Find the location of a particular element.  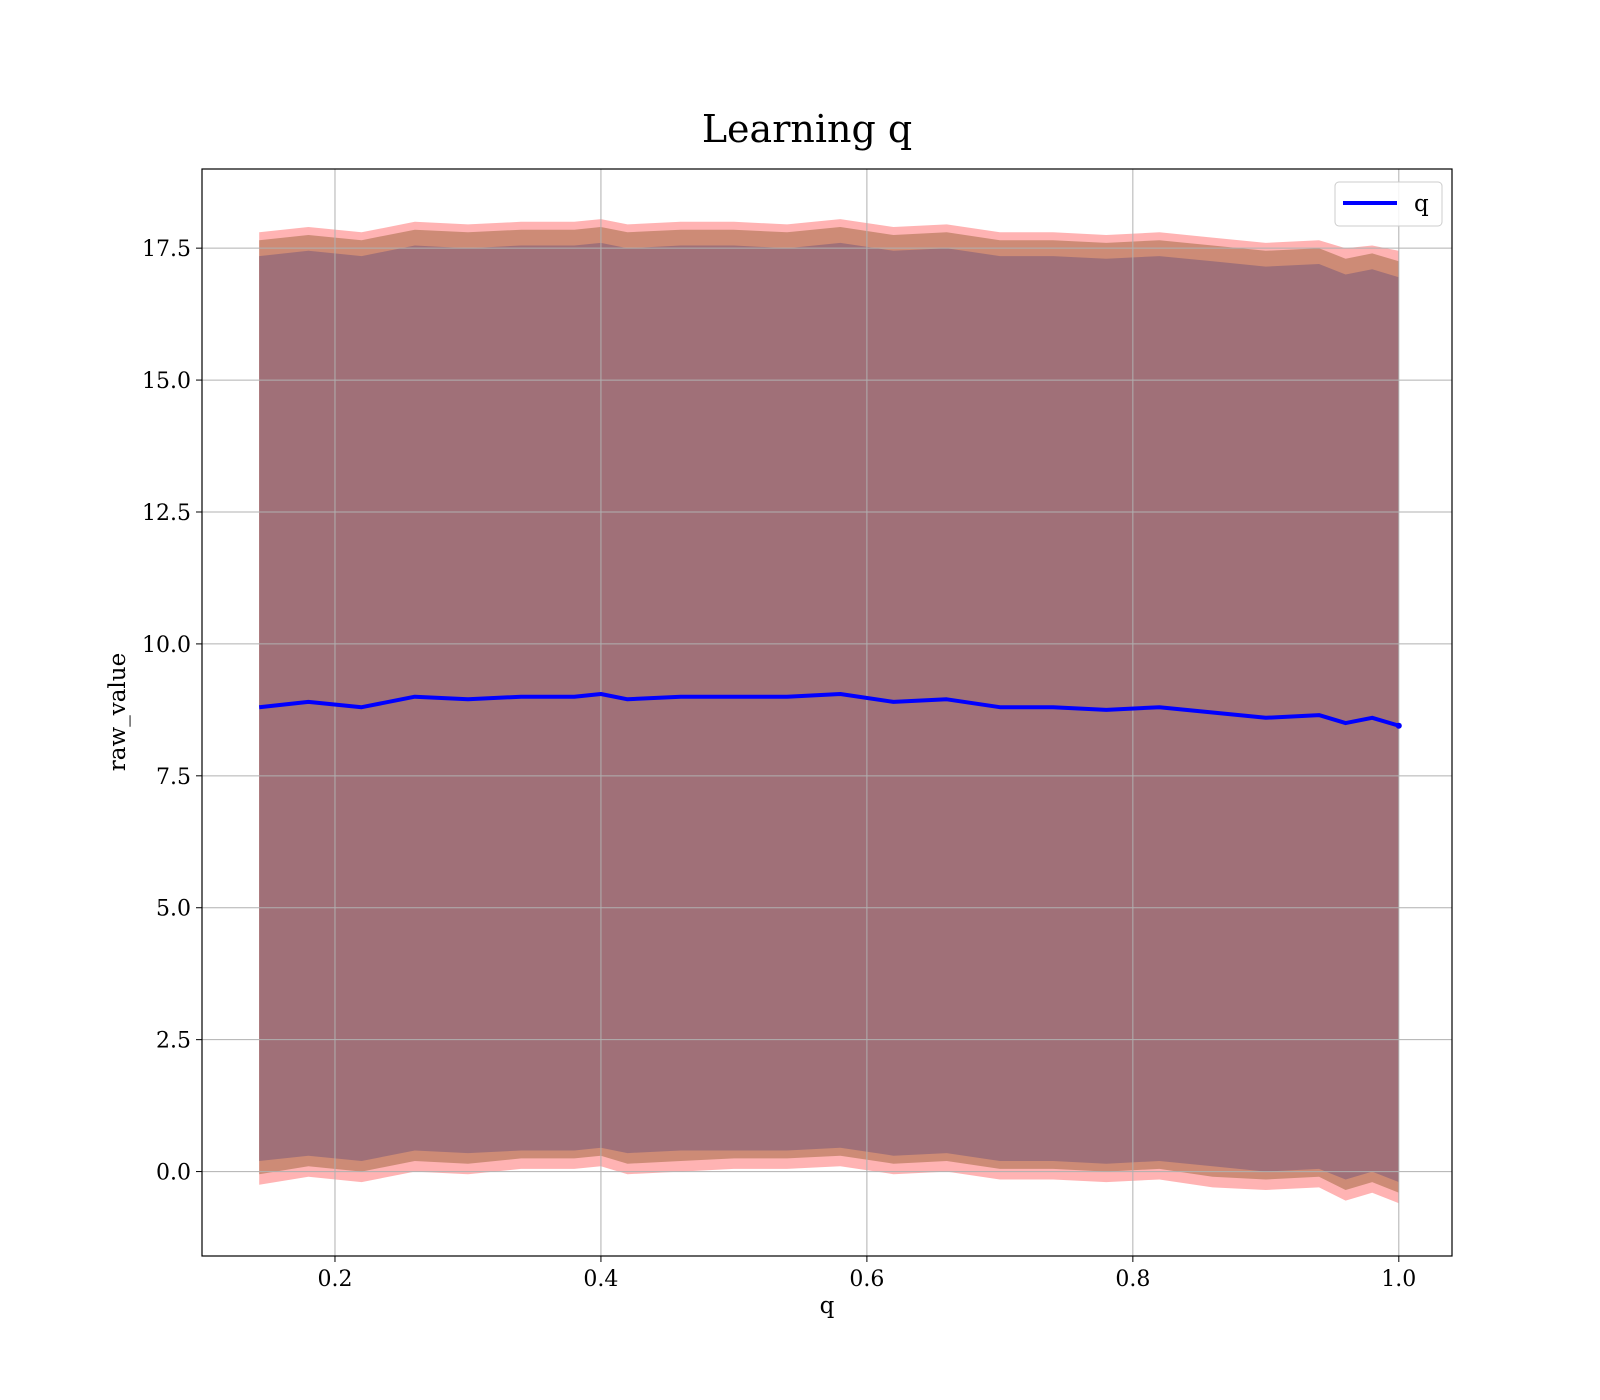

y-tick-label: 0.0 is located at coordinates (173, 1173).